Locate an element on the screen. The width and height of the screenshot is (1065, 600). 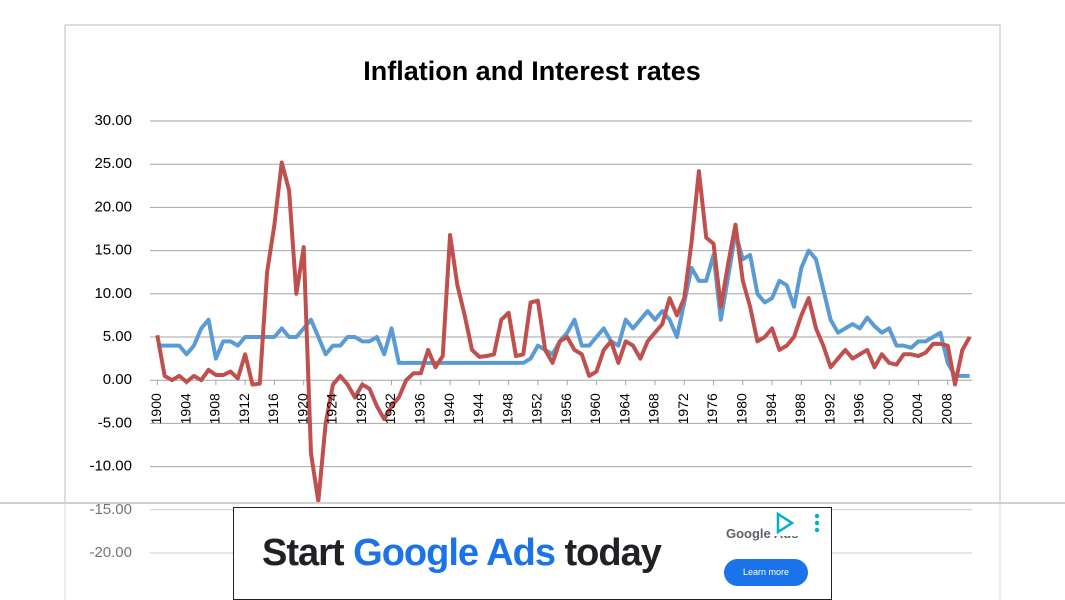
y-tick-label: 10.00 is located at coordinates (113, 293).